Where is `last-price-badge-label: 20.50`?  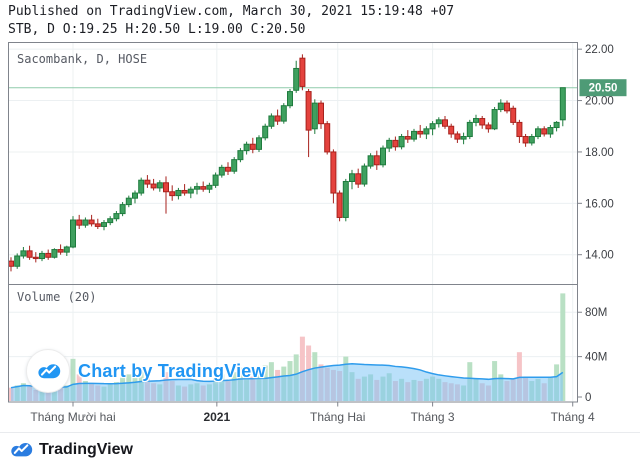
last-price-badge-label: 20.50 is located at coordinates (603, 89).